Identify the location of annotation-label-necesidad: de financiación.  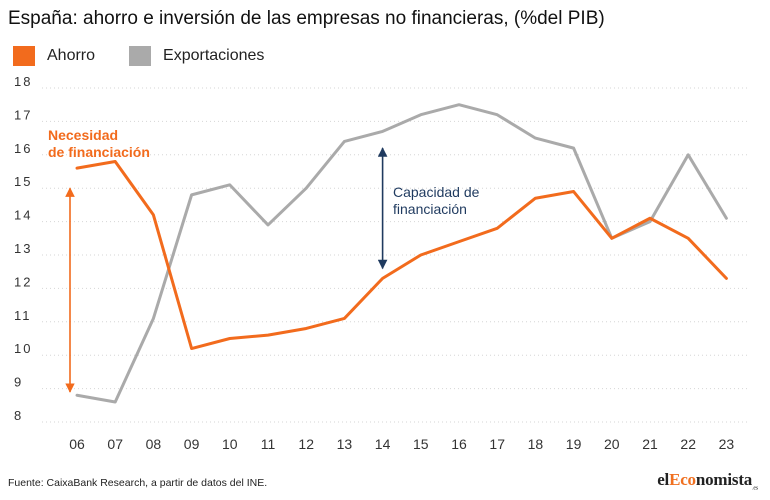
(99, 152).